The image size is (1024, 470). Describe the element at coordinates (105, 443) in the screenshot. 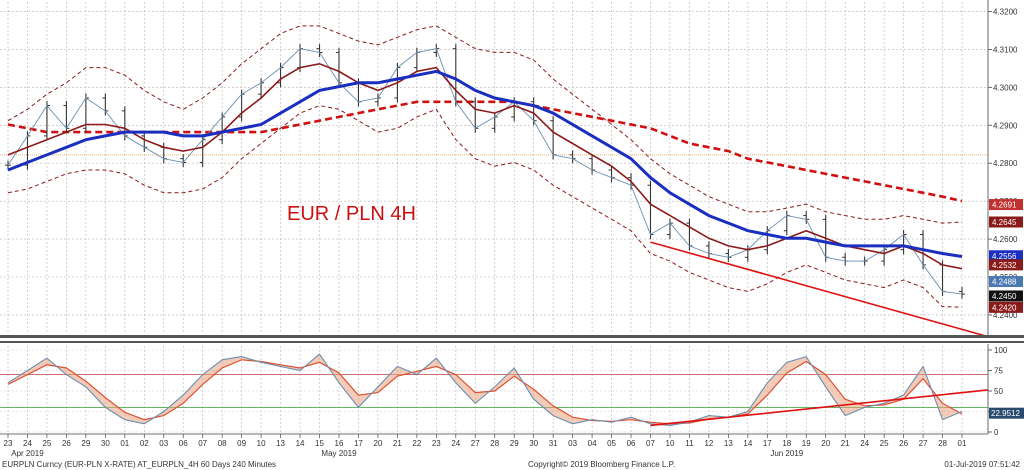

I see `date-tick-label: 30` at that location.